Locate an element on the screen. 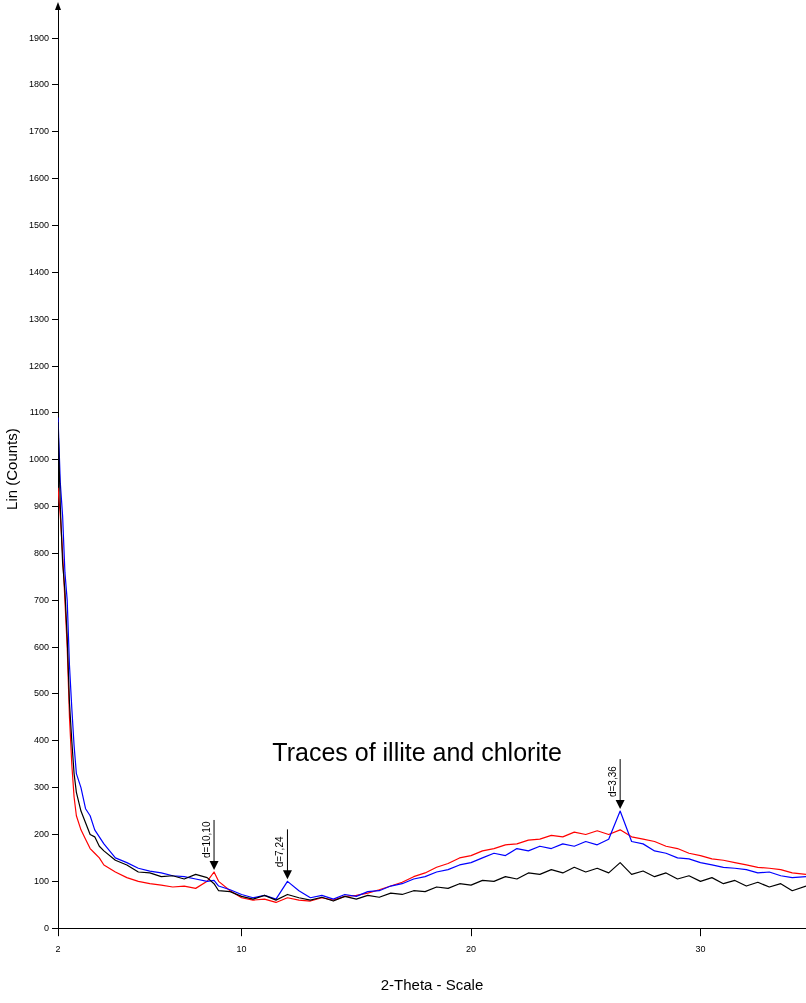  y-tick-label: 1600 is located at coordinates (39, 178).